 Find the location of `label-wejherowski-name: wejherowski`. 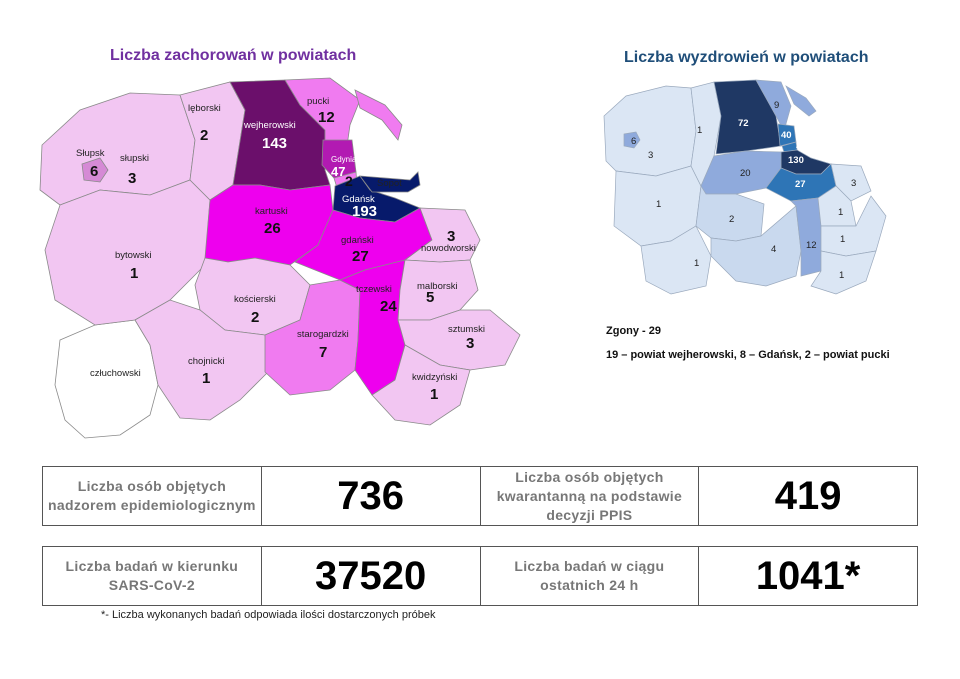

label-wejherowski-name: wejherowski is located at coordinates (269, 125).